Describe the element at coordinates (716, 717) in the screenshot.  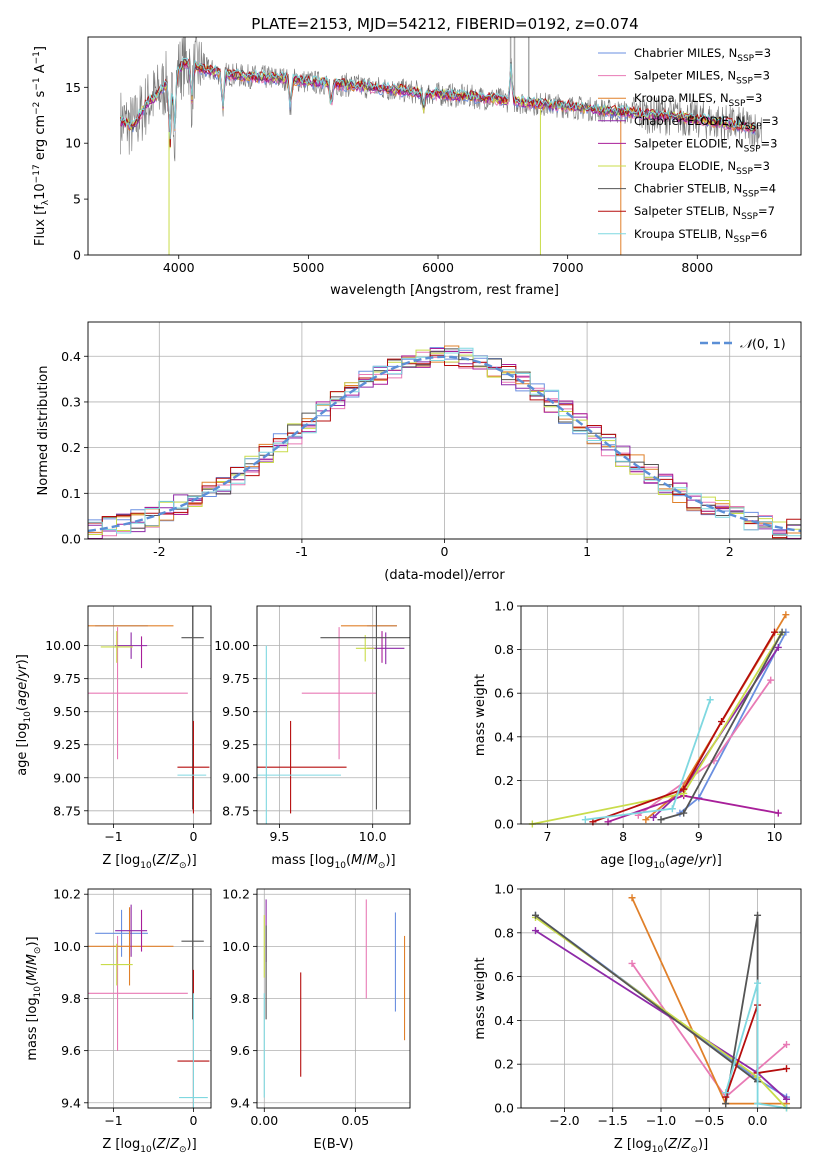
I see `line-kroupa_miles` at that location.